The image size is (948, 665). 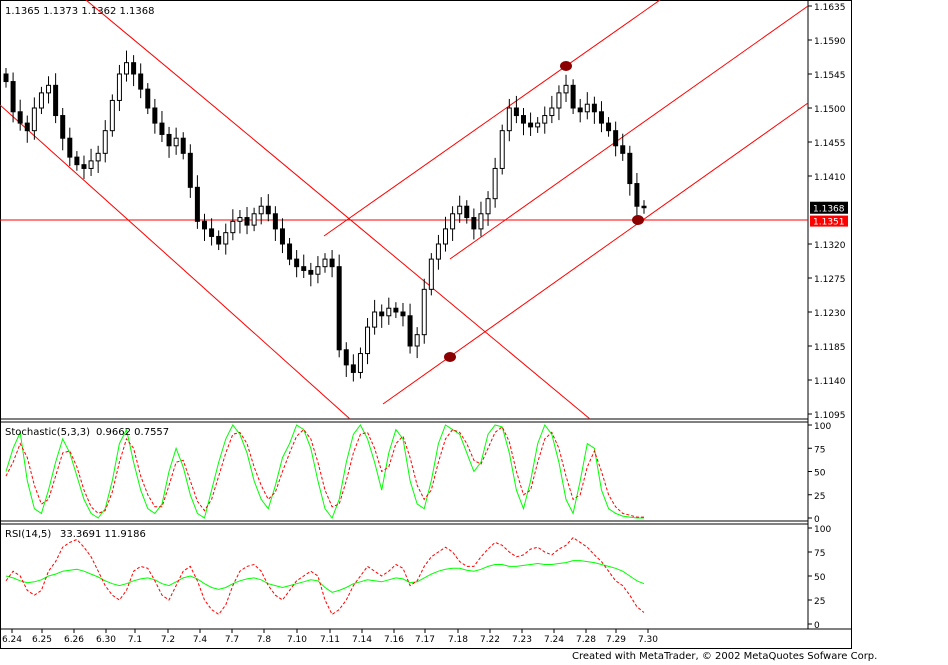 I want to click on time-tick-label: 7.14, so click(x=362, y=640).